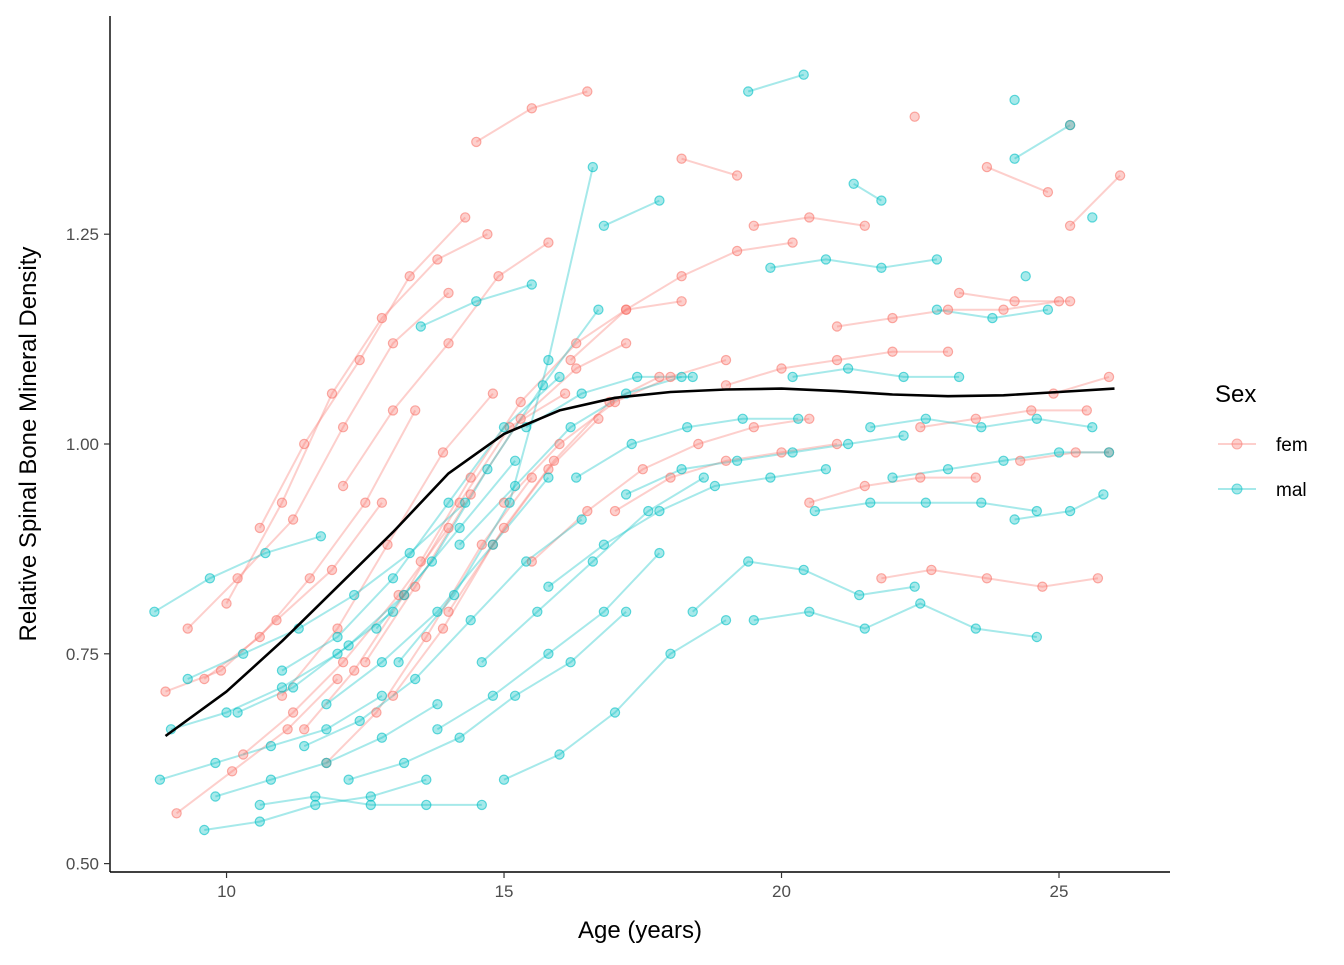 The height and width of the screenshot is (965, 1344). I want to click on legend-label-mal: mal, so click(1291, 490).